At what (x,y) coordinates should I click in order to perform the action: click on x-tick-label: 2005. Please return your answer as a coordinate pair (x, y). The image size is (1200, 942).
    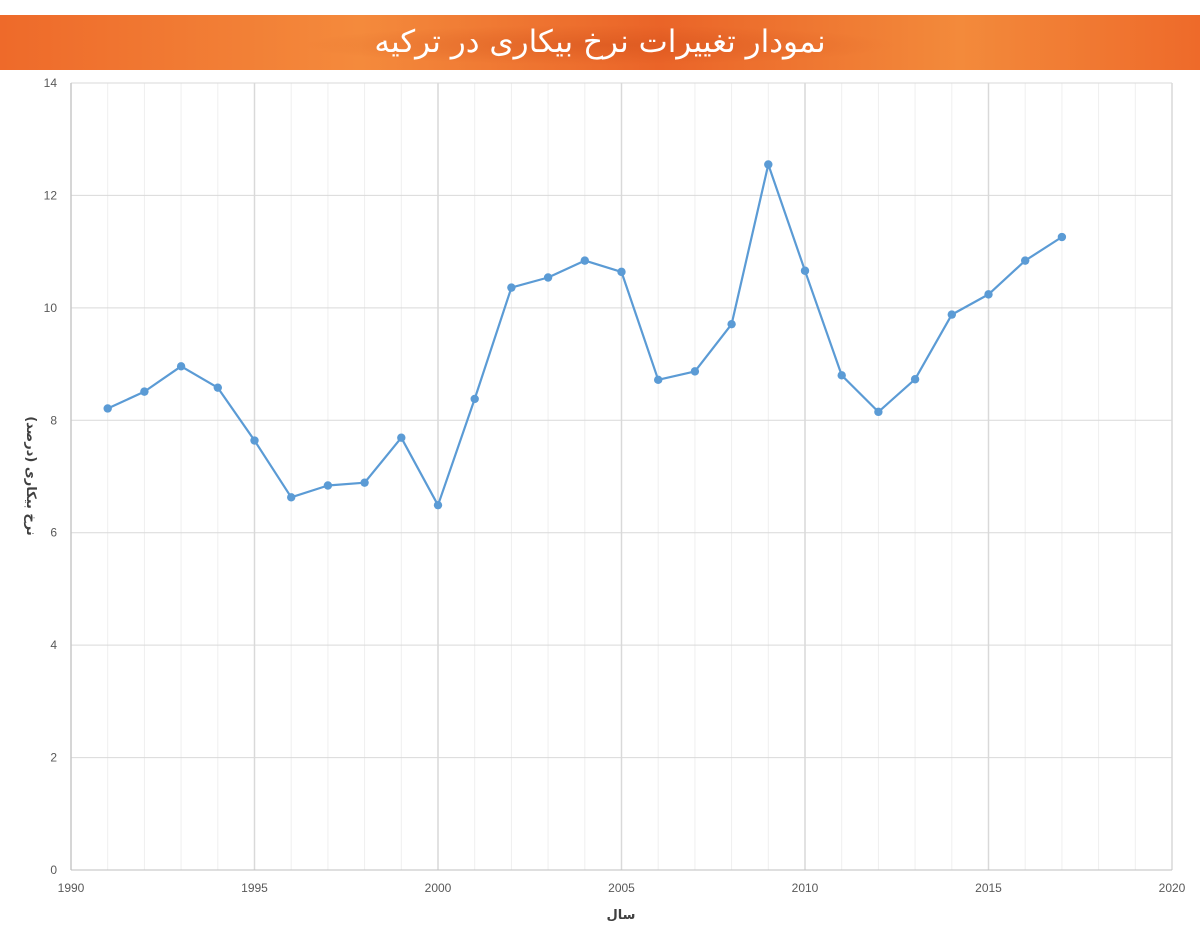
    Looking at the image, I should click on (621, 888).